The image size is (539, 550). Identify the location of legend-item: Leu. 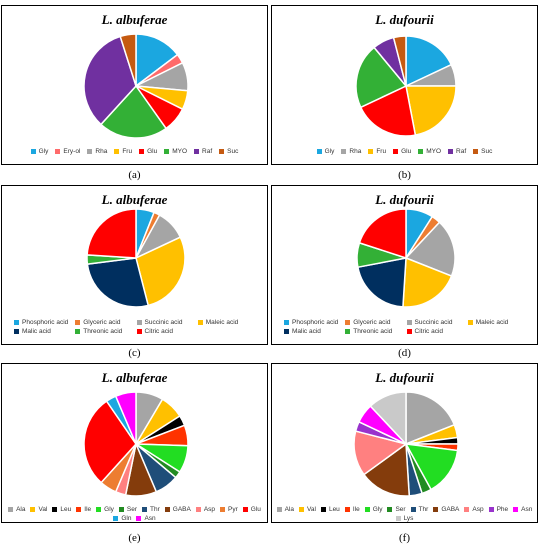
(61, 509).